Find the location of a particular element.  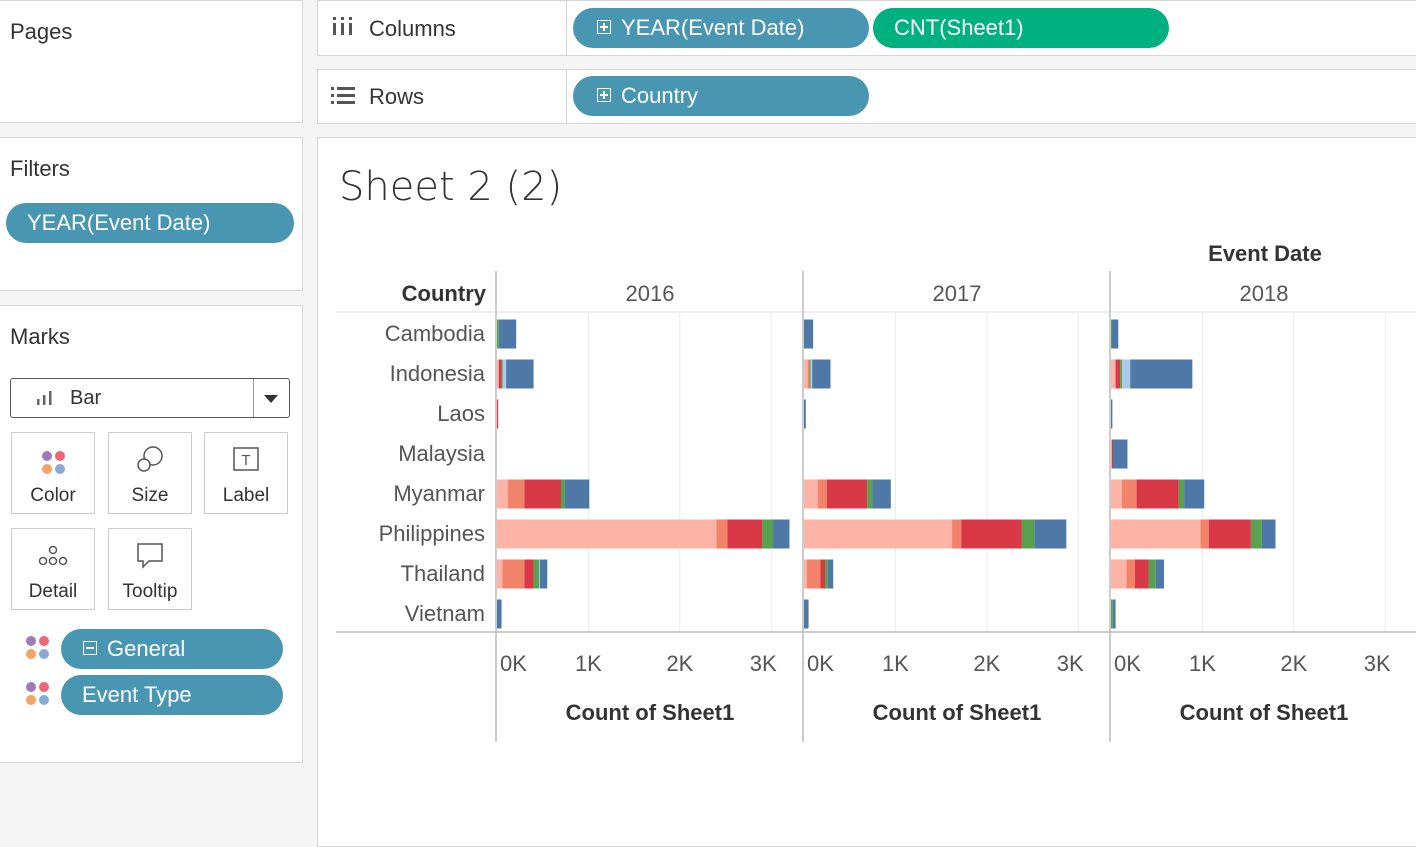

detail-card: Detail is located at coordinates (53, 569).